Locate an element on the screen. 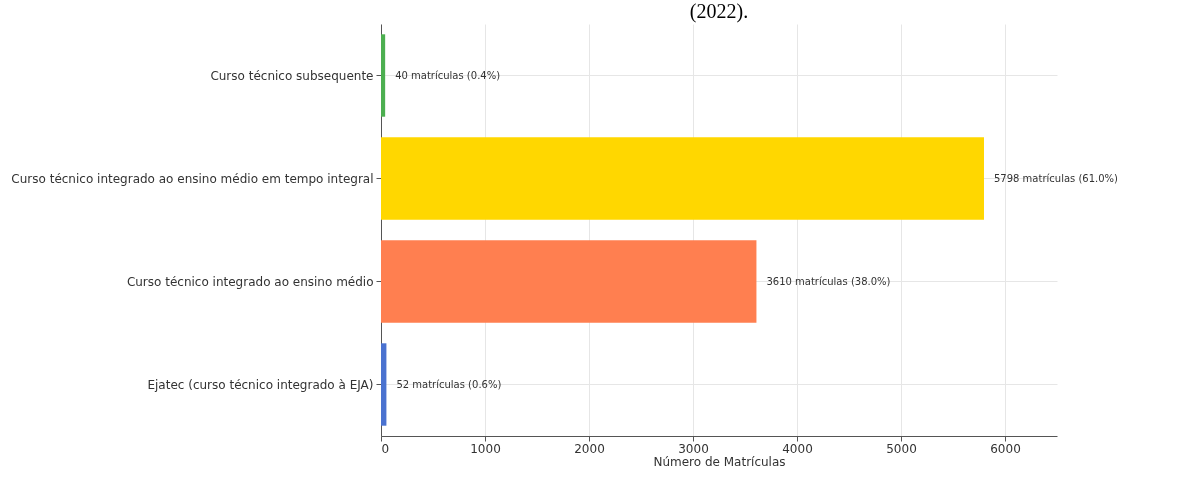  data-label: 5798 matrículas (61.0%) is located at coordinates (1056, 178).